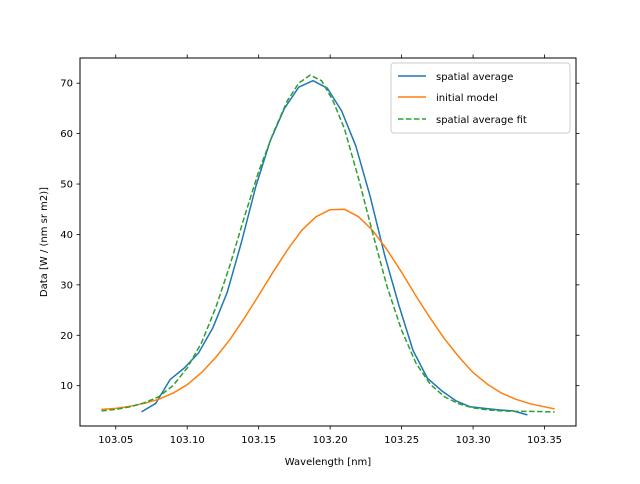 This screenshot has width=640, height=484. I want to click on x-tick-label: 103.30, so click(473, 440).